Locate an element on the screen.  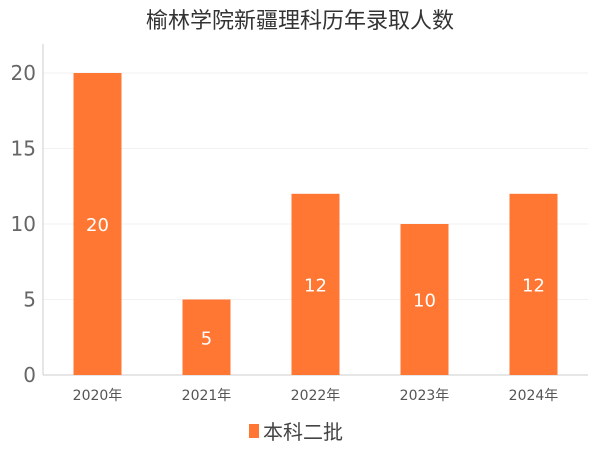
x-tick-label: 2020年 is located at coordinates (98, 396).